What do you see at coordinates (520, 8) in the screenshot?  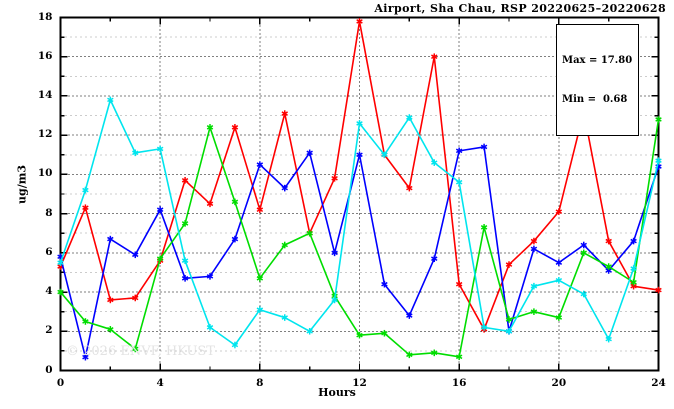 I see `chart-title: Airport, Sha Chau, RSP 20220625–20220628` at bounding box center [520, 8].